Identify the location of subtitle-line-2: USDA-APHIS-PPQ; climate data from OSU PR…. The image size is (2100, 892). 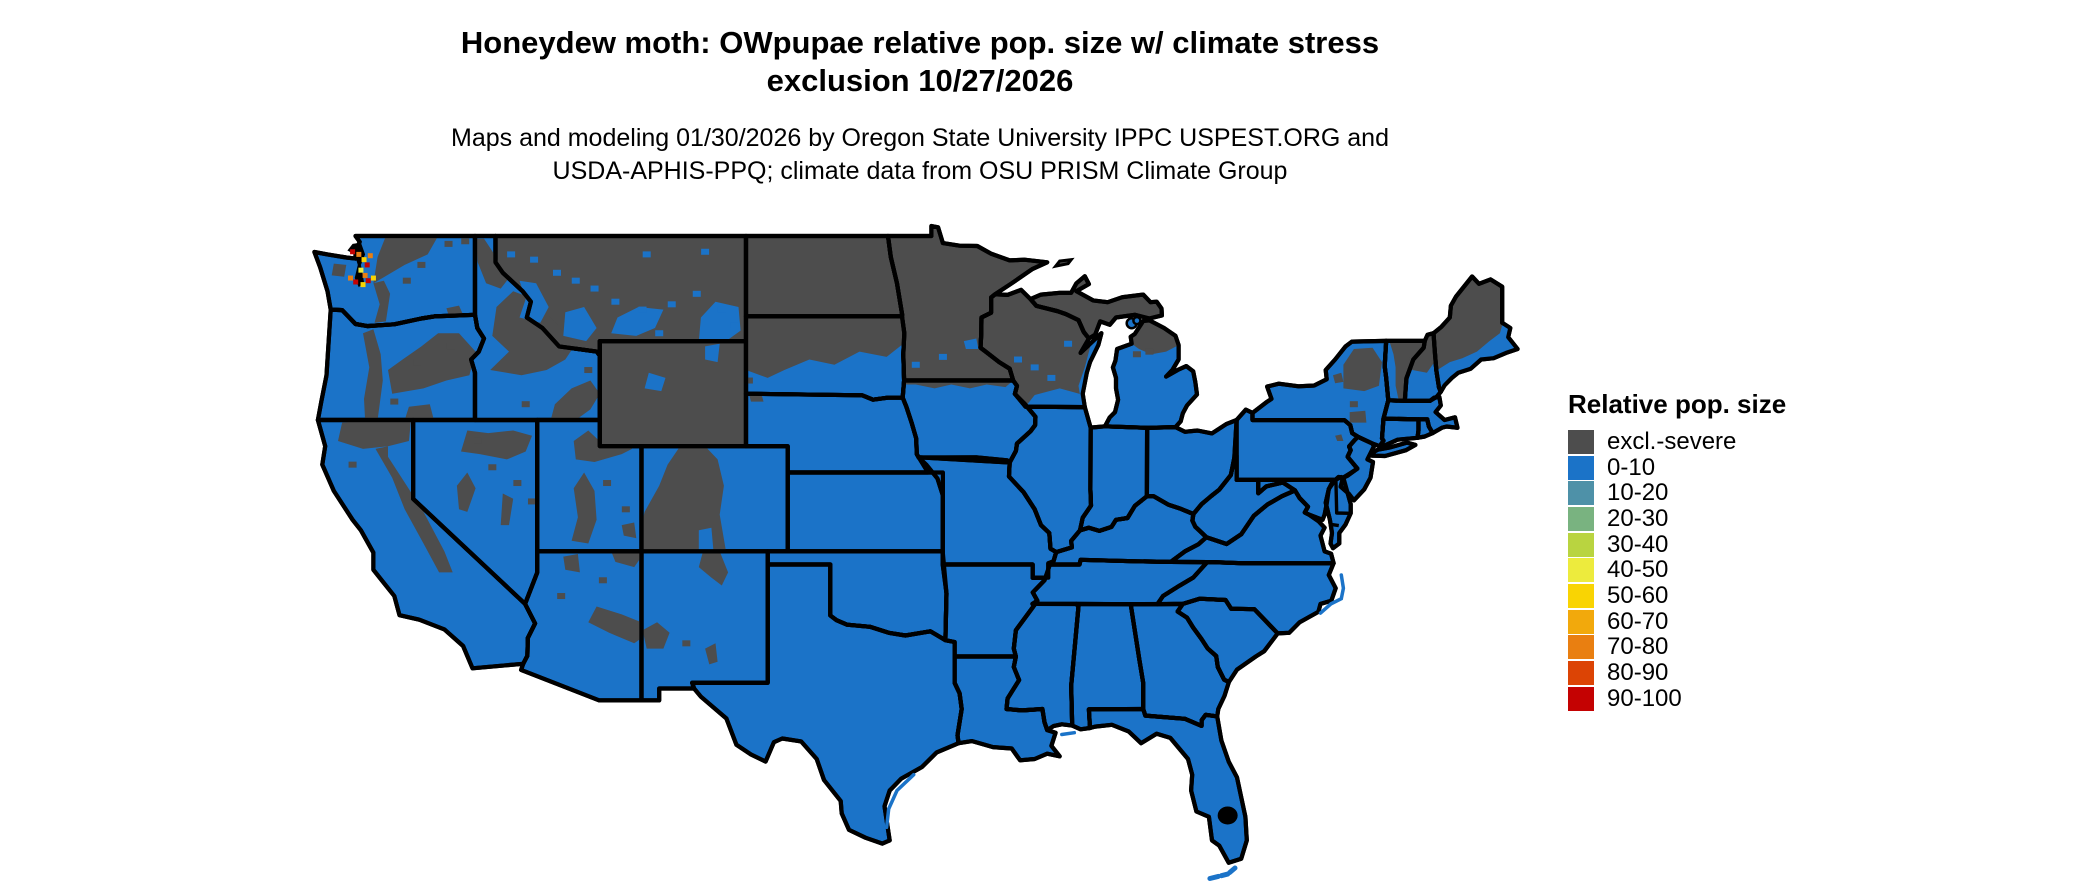
(920, 171).